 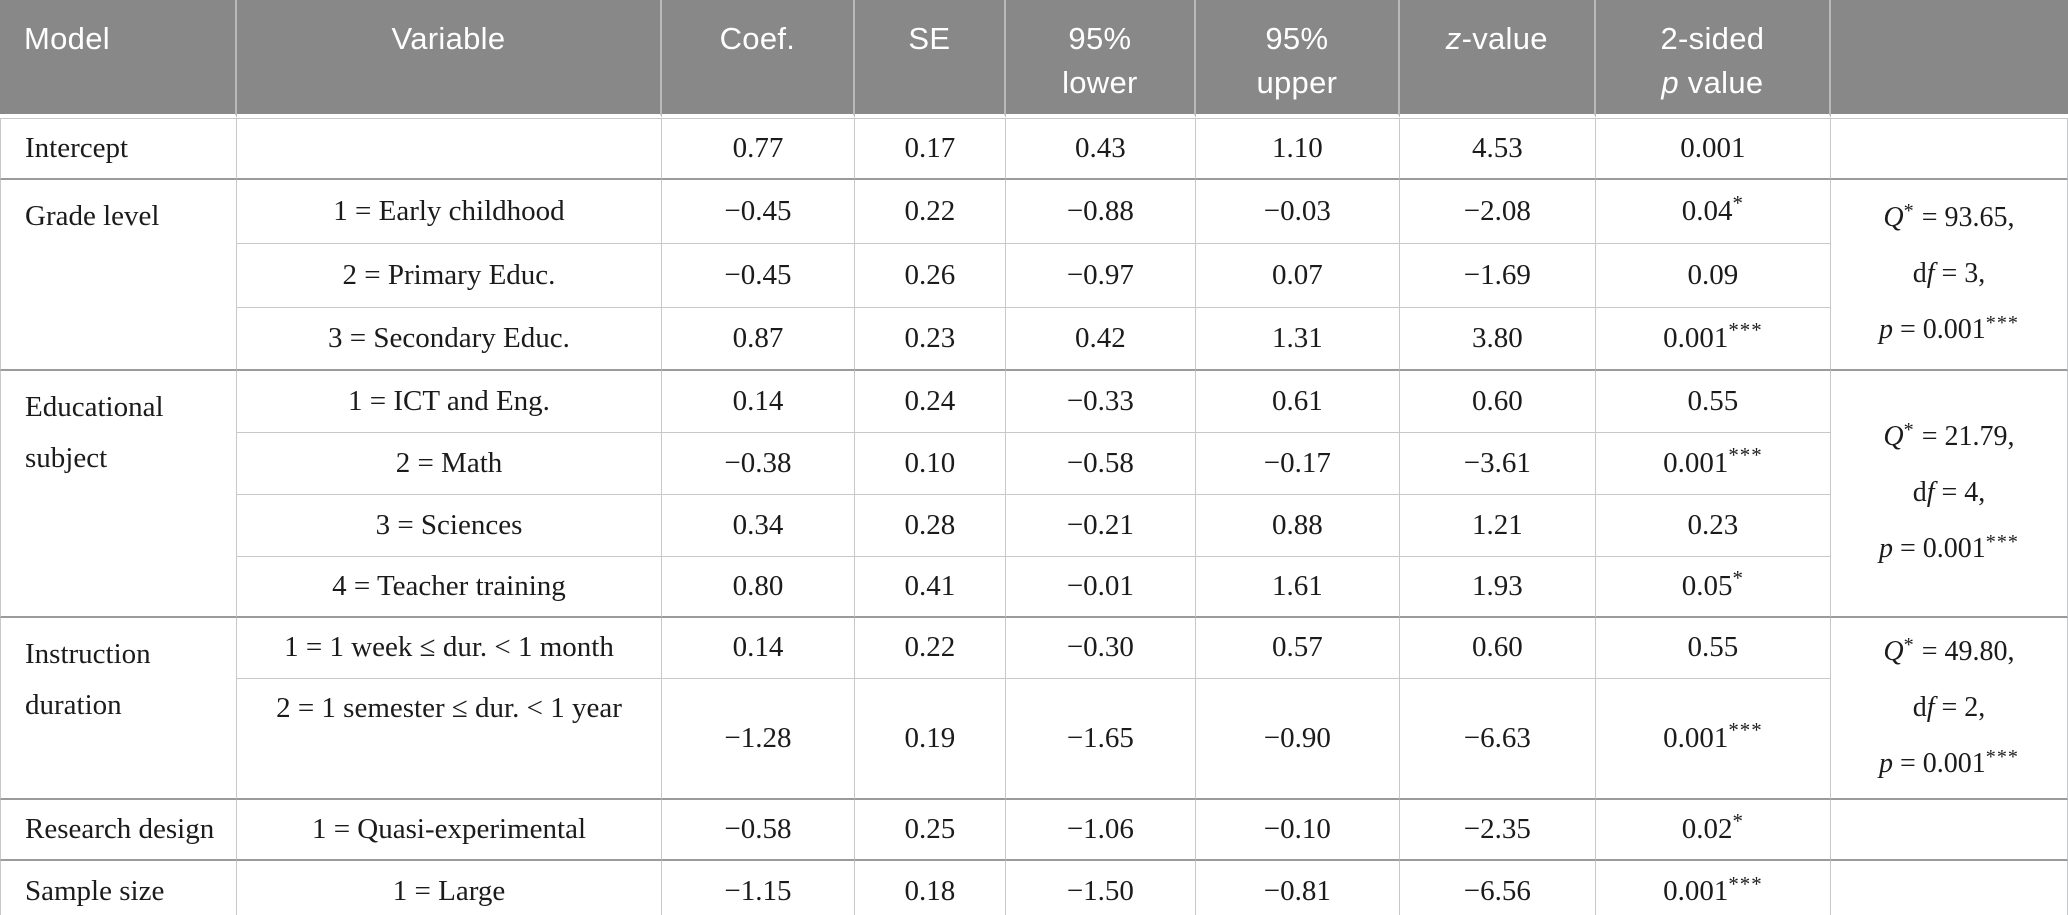 What do you see at coordinates (1101, 887) in the screenshot?
I see `cell-sample-lower: −1.50` at bounding box center [1101, 887].